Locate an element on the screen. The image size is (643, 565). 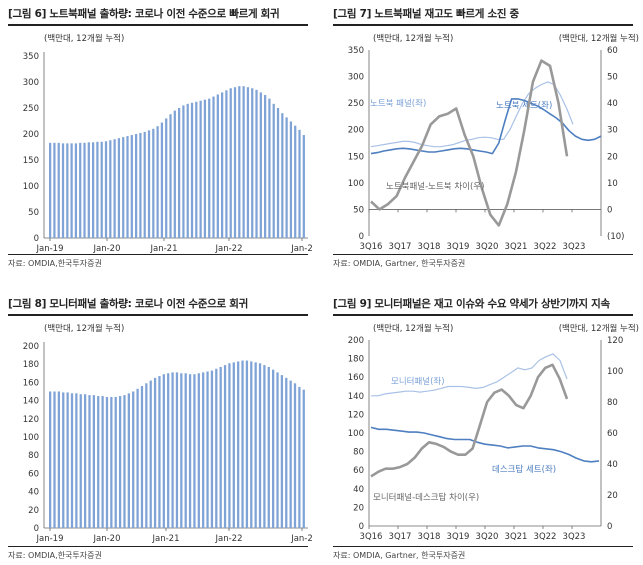
y-tick-label-left: 250 is located at coordinates (356, 104).